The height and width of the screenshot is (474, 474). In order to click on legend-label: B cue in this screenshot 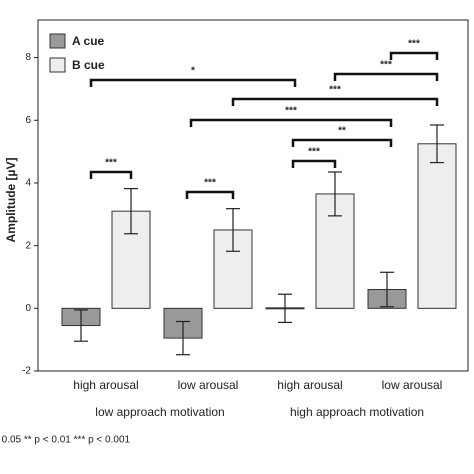, I will do `click(88, 65)`.